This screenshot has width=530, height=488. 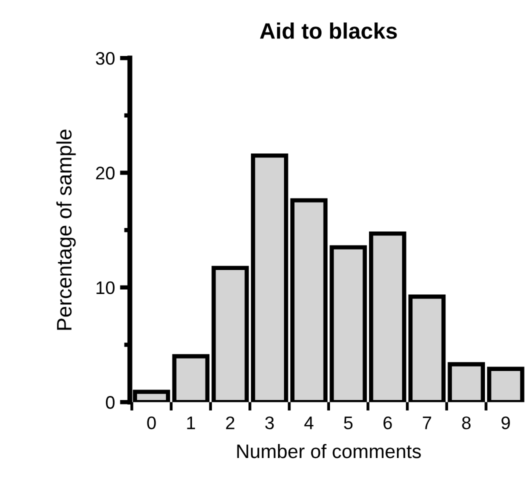 I want to click on x-tick-label: 4, so click(x=309, y=423).